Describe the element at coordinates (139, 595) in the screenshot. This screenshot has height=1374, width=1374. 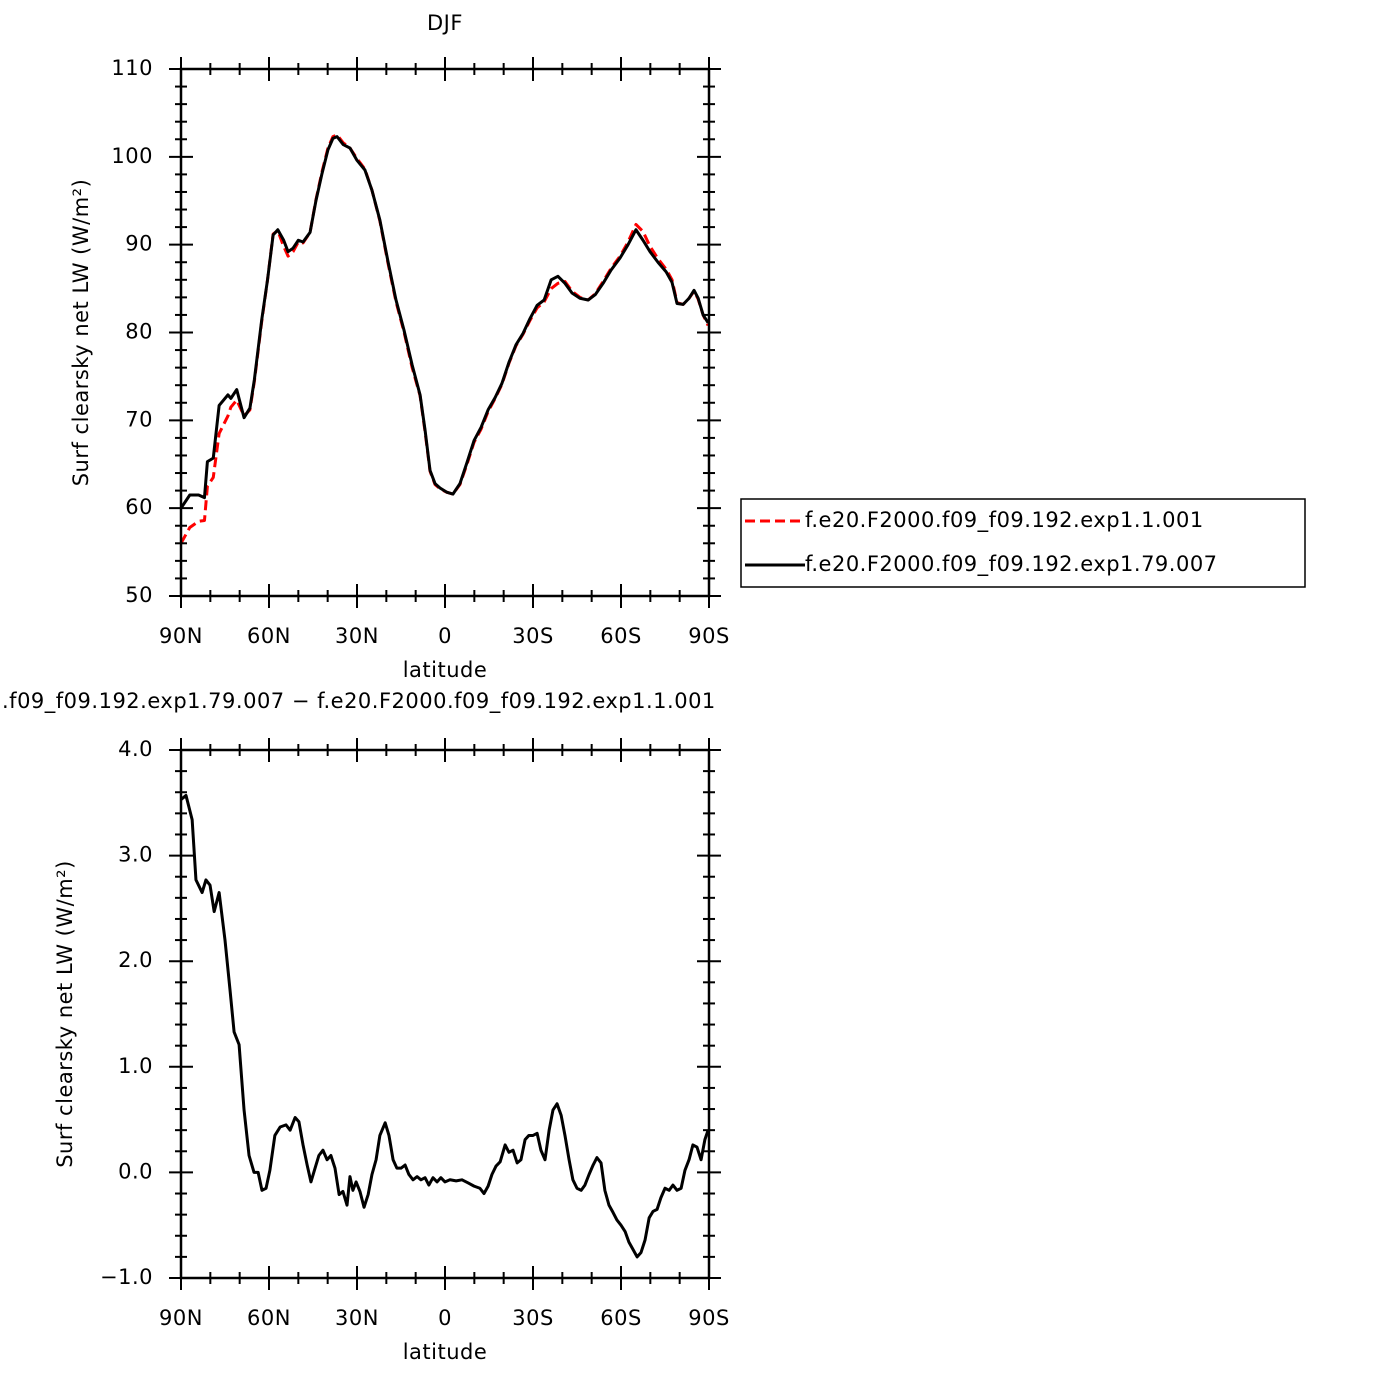
I see `y-tick-label: 50` at that location.